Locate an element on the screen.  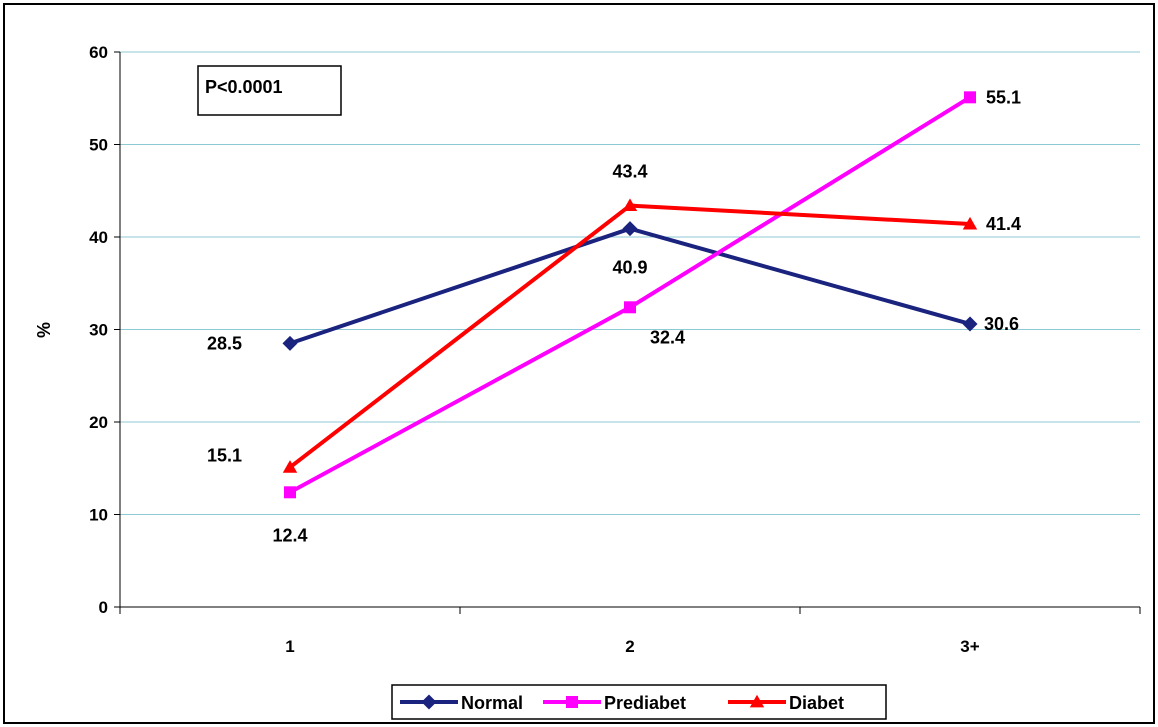
legend-marker-prediabet is located at coordinates (572, 702).